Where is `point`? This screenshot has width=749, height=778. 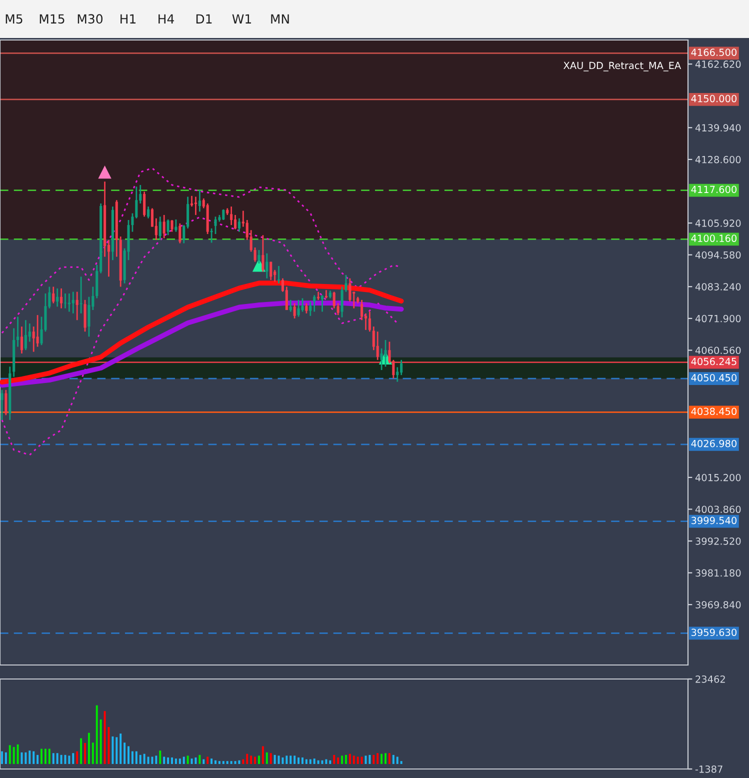 point is located at coordinates (105, 172).